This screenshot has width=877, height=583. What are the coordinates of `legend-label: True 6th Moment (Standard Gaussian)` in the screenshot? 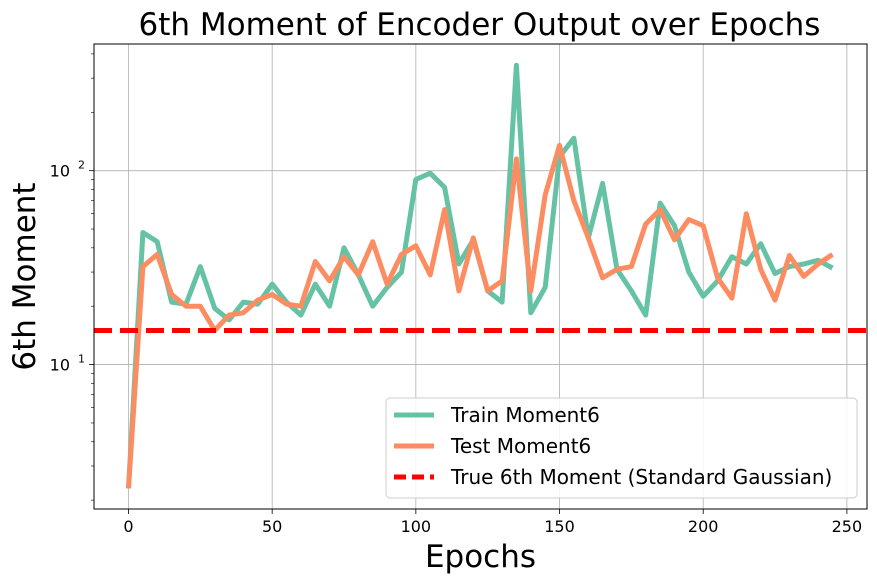 It's located at (641, 477).